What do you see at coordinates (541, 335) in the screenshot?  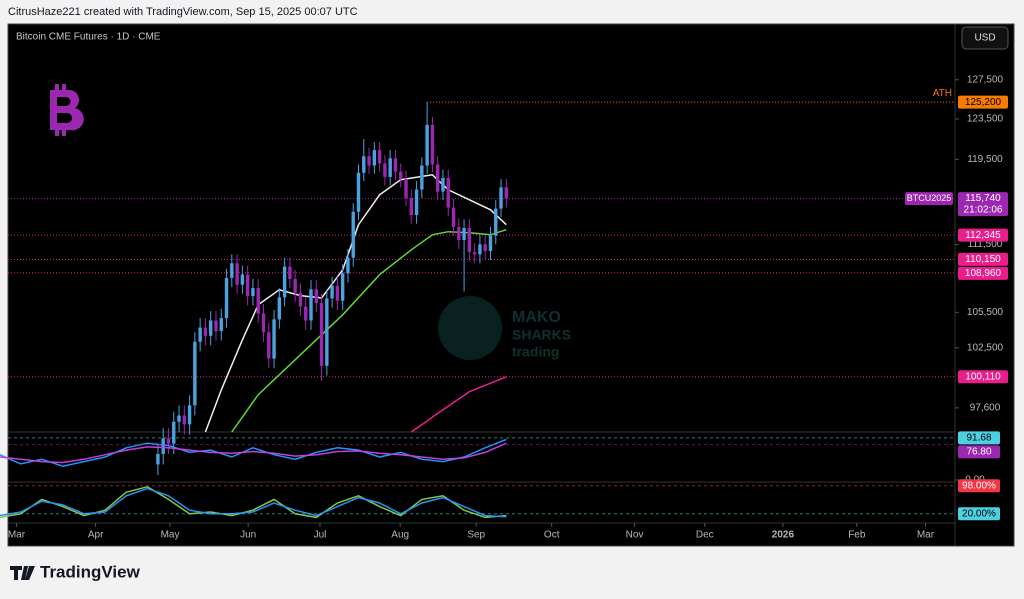 I see `watermark-text: SHARKS` at bounding box center [541, 335].